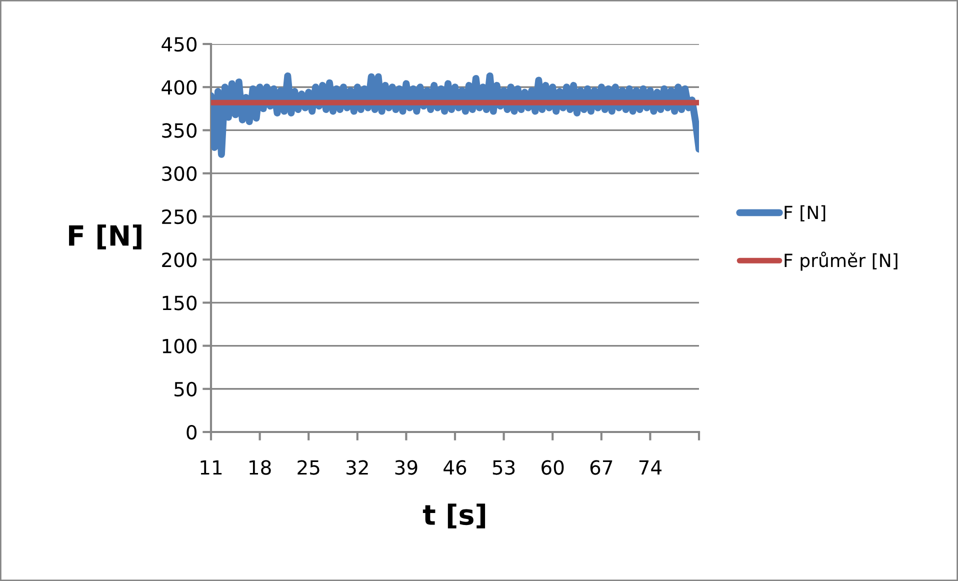 This screenshot has width=958, height=581. I want to click on x-tick-label: 25, so click(309, 467).